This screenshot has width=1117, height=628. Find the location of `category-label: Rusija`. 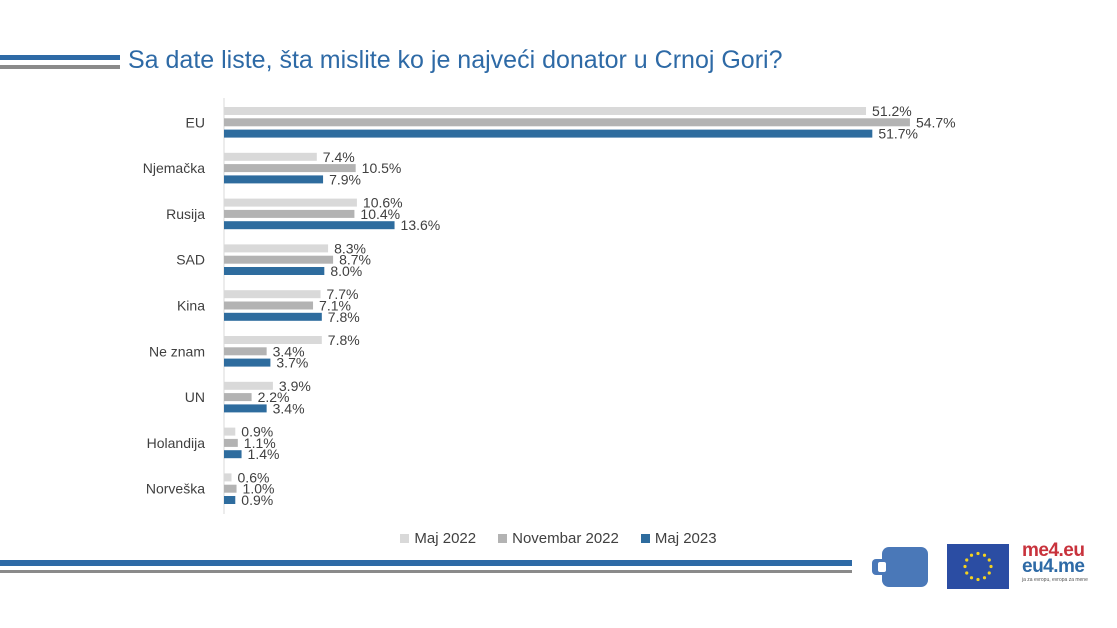

category-label: Rusija is located at coordinates (185, 214).